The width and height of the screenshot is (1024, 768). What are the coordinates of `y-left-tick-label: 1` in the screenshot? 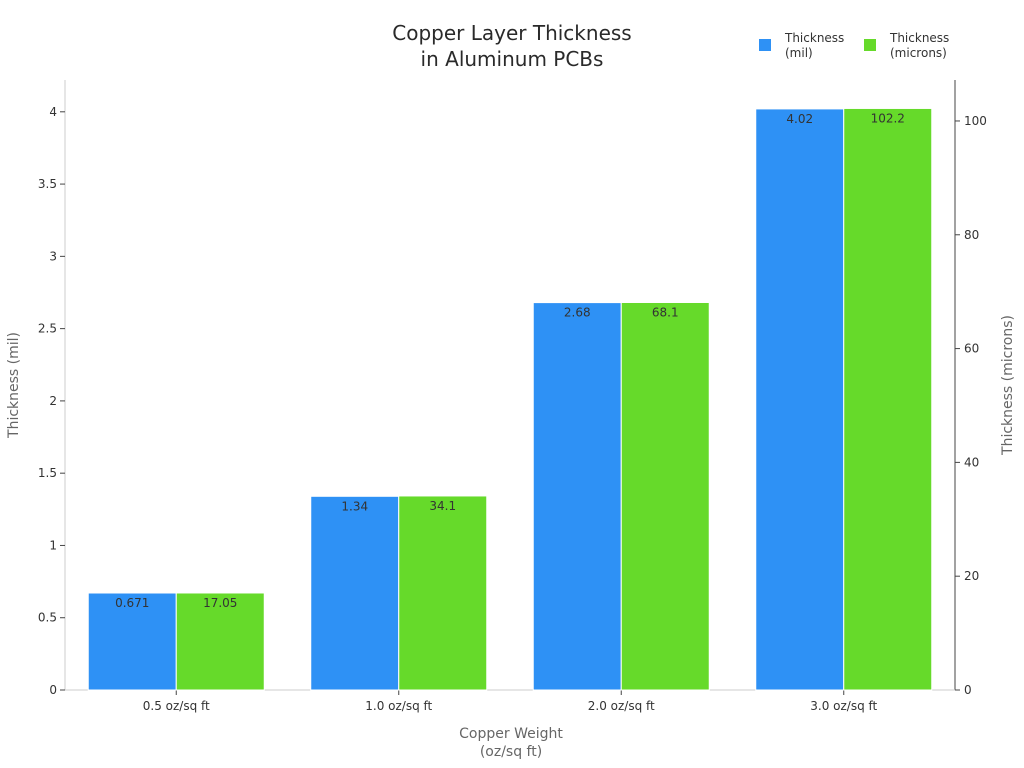 It's located at (53, 545).